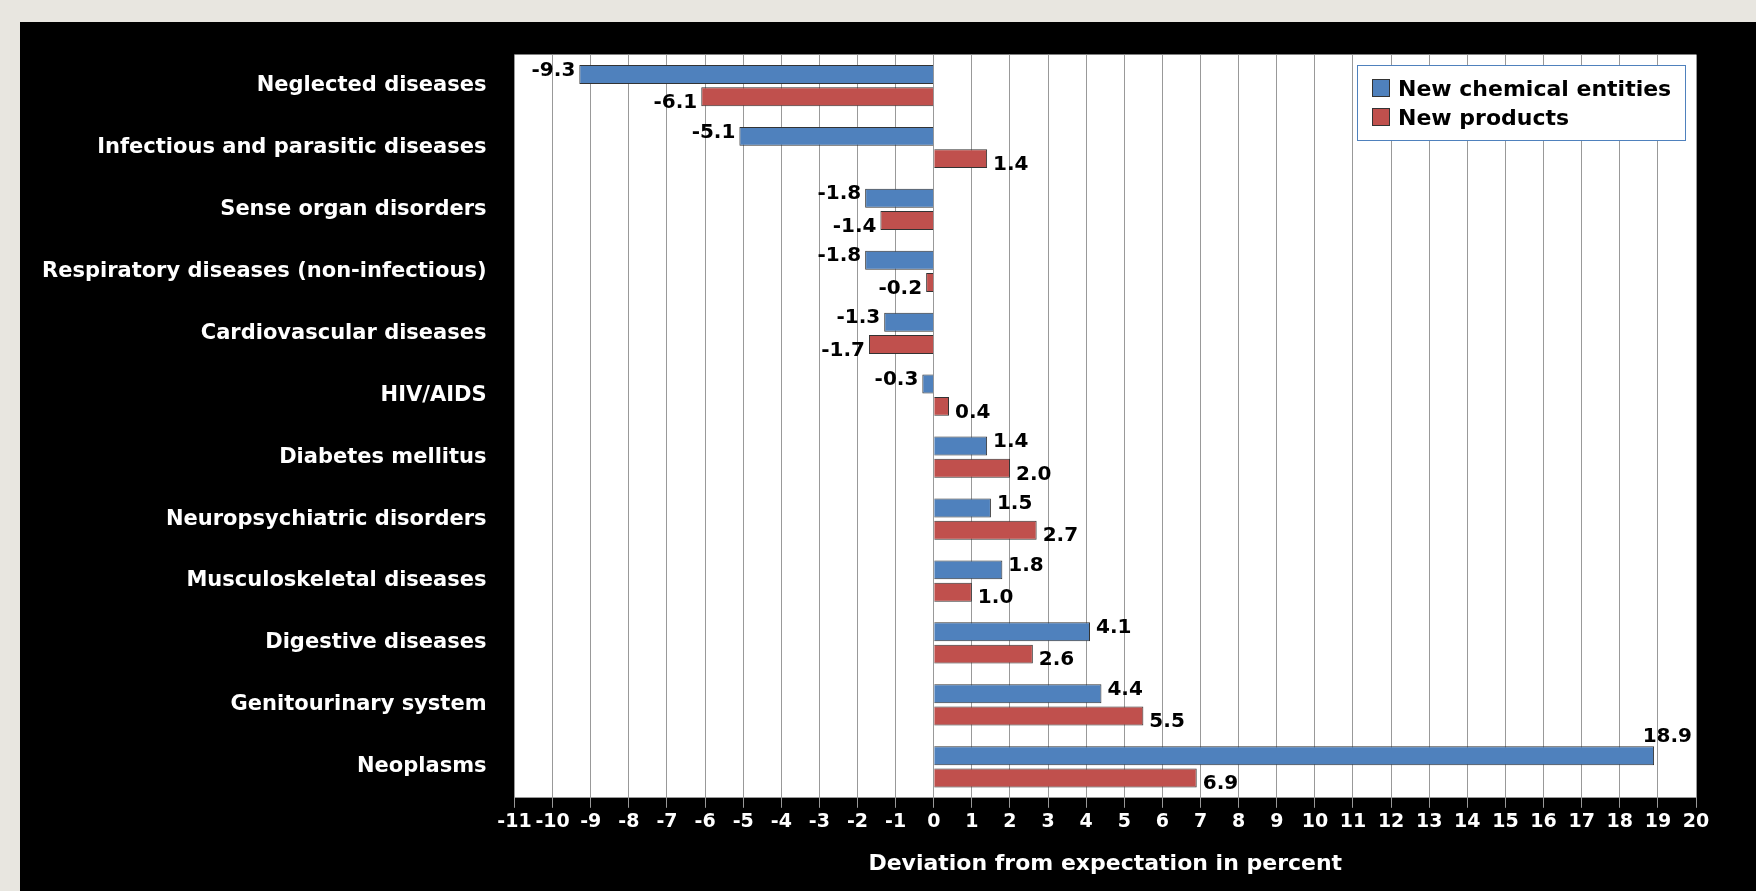 This screenshot has width=1756, height=891. What do you see at coordinates (1162, 820) in the screenshot?
I see `x-tick-label: 6` at bounding box center [1162, 820].